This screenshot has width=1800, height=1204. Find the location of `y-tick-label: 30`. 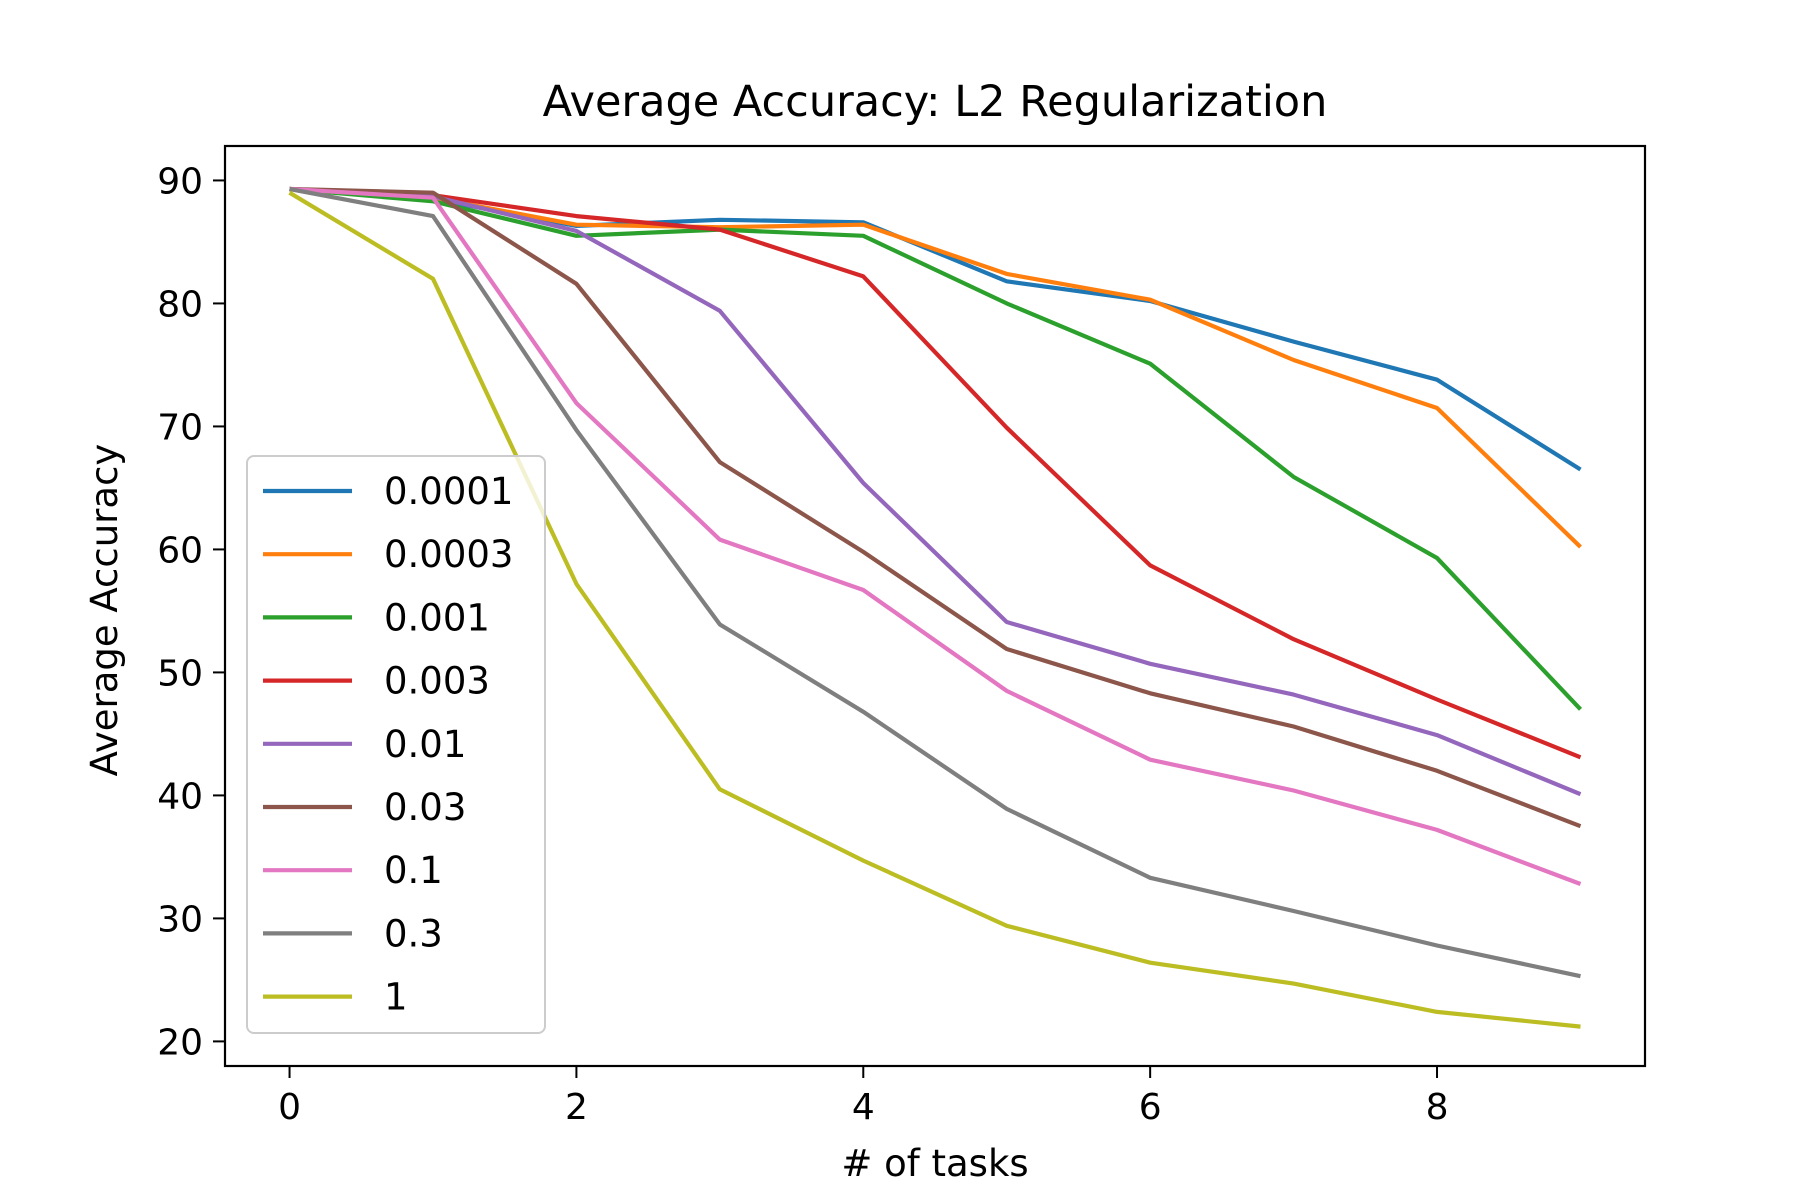

y-tick-label: 30 is located at coordinates (180, 919).